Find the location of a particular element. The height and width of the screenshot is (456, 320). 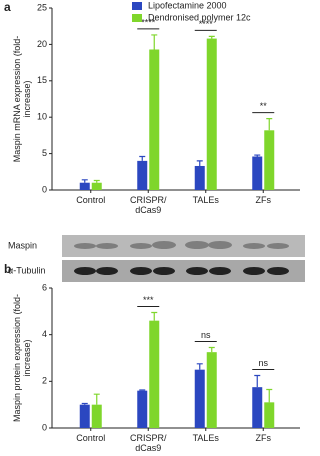

legend-label: Lipofectamine 2000 is located at coordinates (187, 5).